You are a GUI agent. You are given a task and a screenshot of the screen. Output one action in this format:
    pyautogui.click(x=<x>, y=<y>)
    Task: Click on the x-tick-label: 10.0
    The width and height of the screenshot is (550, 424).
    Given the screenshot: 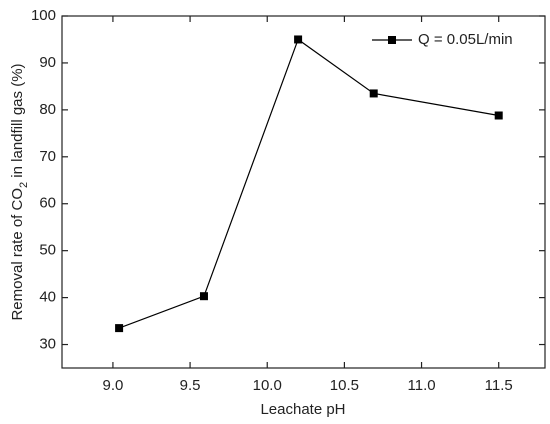 What is the action you would take?
    pyautogui.click(x=267, y=385)
    